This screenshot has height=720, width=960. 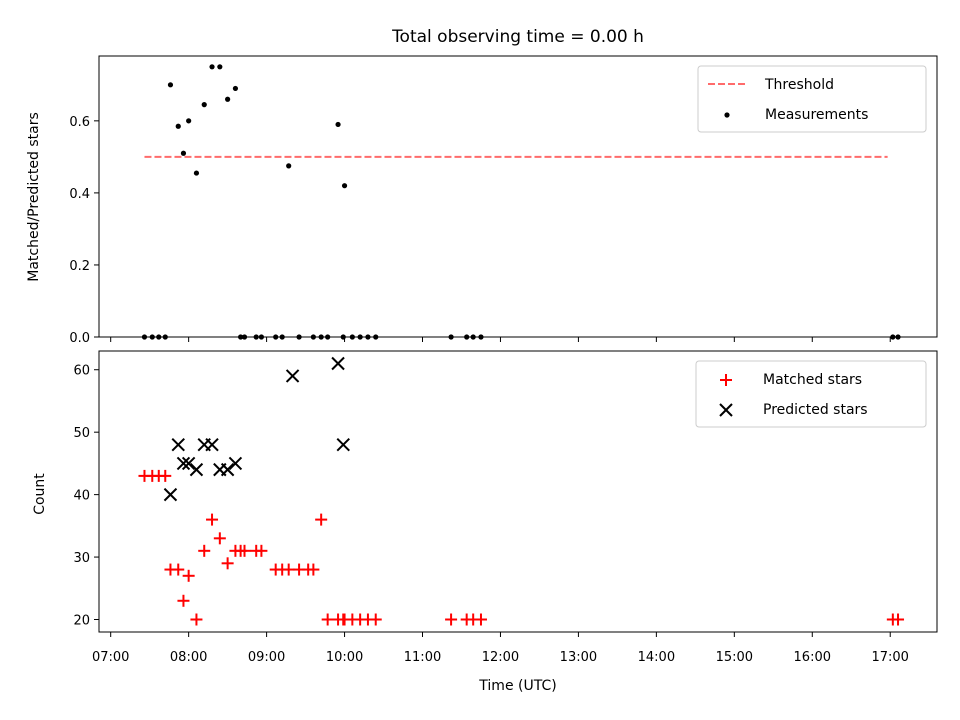 I want to click on x-tick-label: 16:00, so click(x=812, y=657).